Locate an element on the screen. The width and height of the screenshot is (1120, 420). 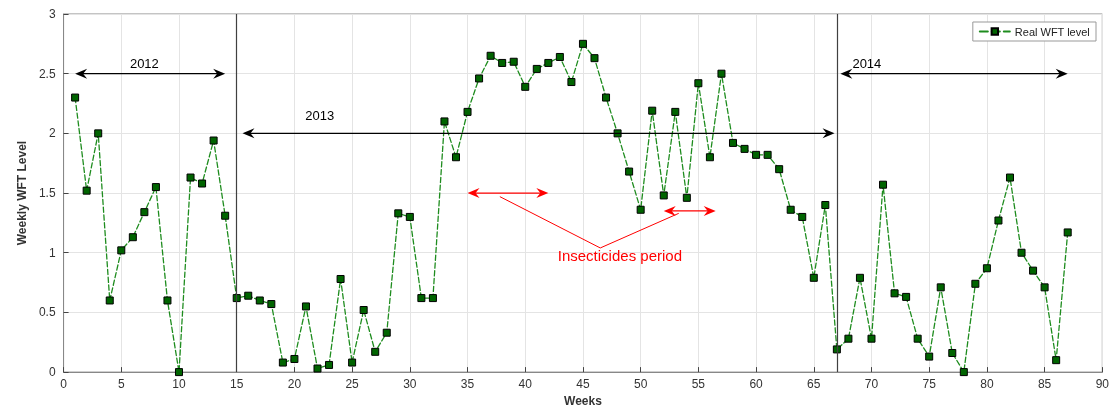
x-tick-label: 25 is located at coordinates (352, 384).